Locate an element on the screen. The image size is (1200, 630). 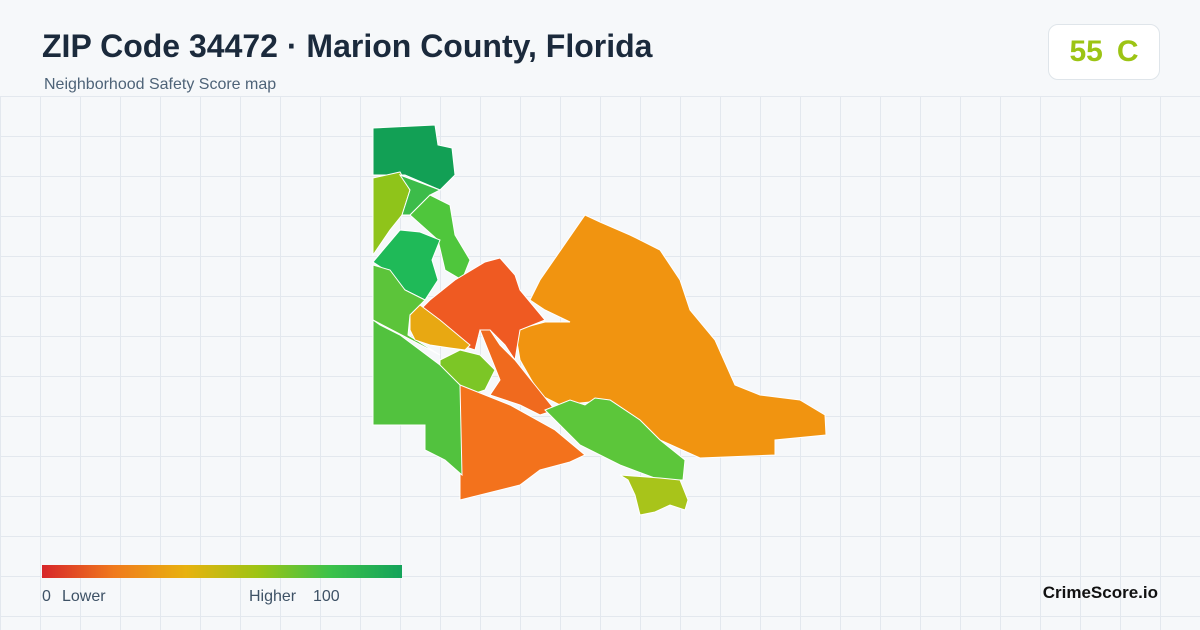
legend-min: 0 is located at coordinates (46, 596).